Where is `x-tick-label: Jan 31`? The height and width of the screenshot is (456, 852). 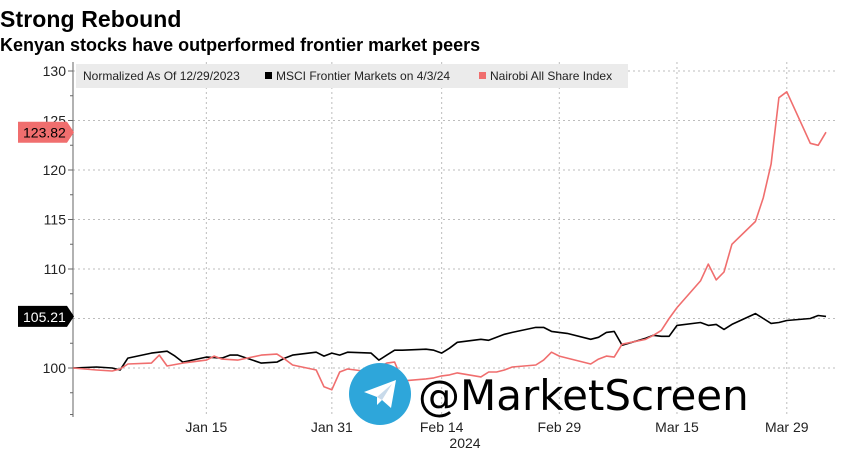 x-tick-label: Jan 31 is located at coordinates (332, 427).